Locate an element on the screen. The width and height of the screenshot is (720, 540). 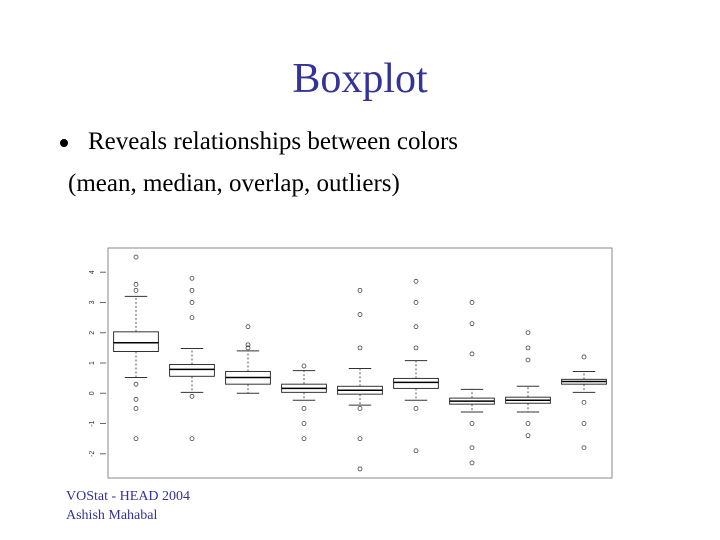
bullet-subtext: (mean, median, overlap, outliers) is located at coordinates (234, 183).